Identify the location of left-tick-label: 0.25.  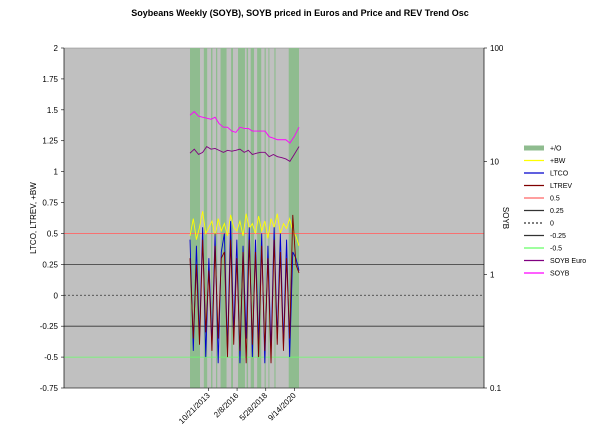
(50, 264).